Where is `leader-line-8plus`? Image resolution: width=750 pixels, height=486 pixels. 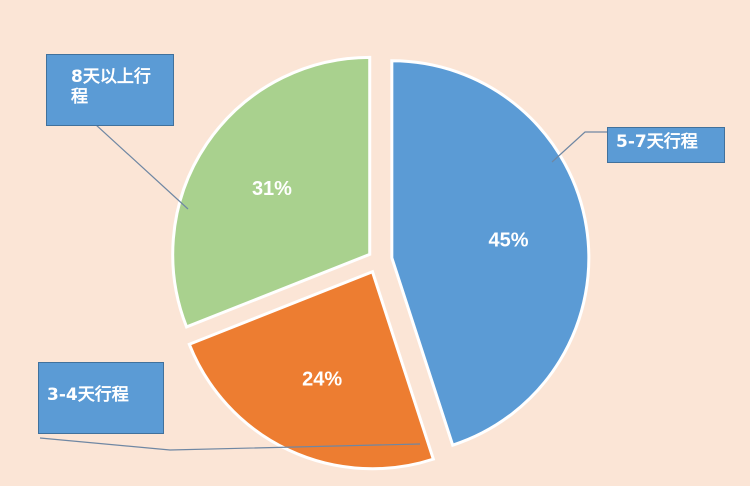
leader-line-8plus is located at coordinates (141, 166).